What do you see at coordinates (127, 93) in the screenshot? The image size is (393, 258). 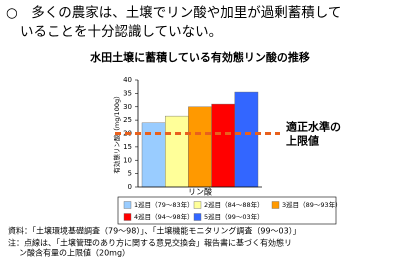 I see `y-tick-label: 35` at bounding box center [127, 93].